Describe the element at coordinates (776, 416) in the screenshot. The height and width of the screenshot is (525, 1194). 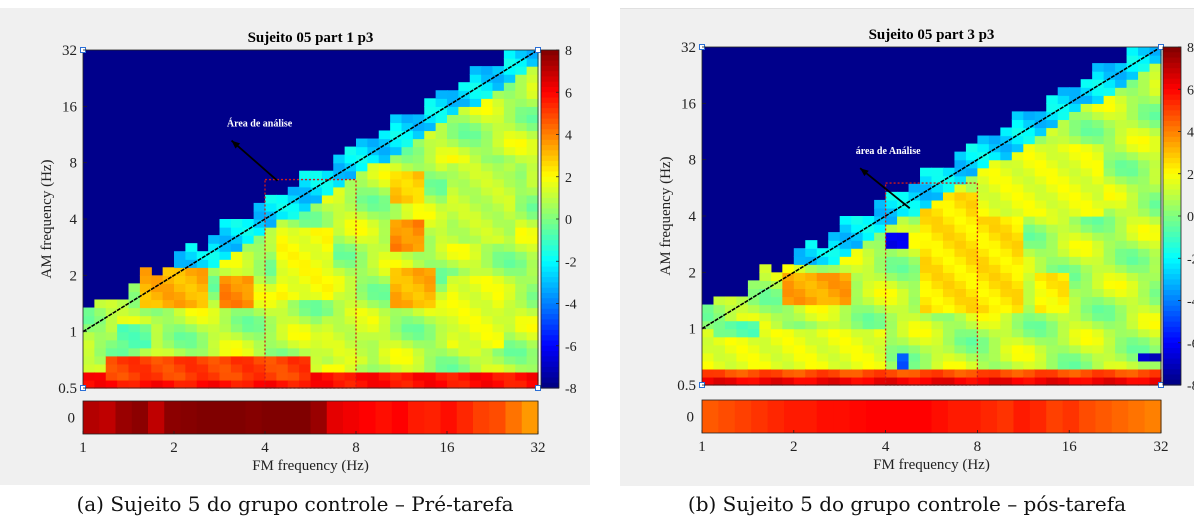
I see `strip-cell` at that location.